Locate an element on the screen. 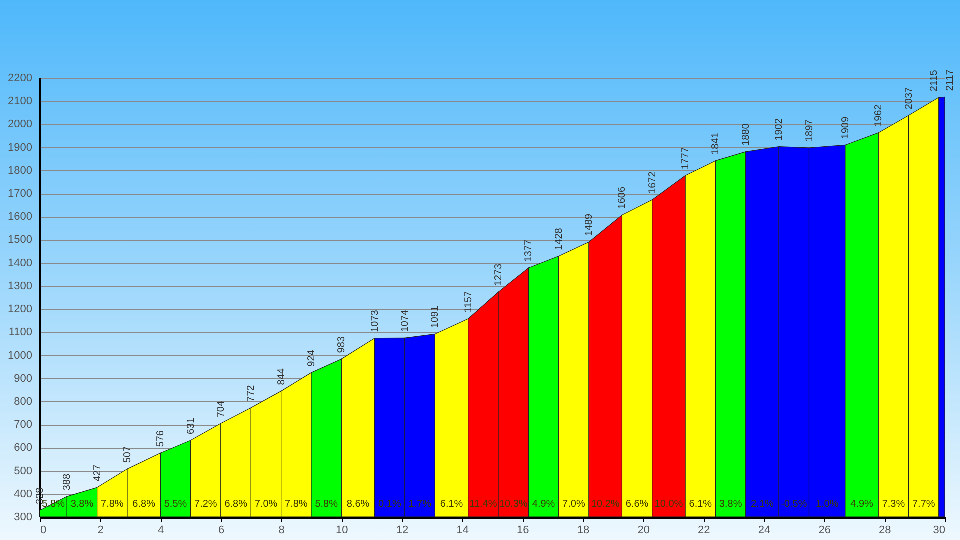 This screenshot has height=540, width=960. y-tick-label: 800 is located at coordinates (23, 402).